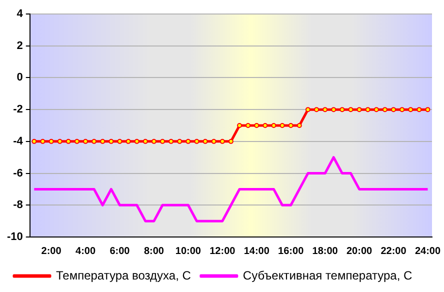 Image resolution: width=444 pixels, height=292 pixels. Describe the element at coordinates (223, 251) in the screenshot. I see `x-tick-label: 12:00` at that location.